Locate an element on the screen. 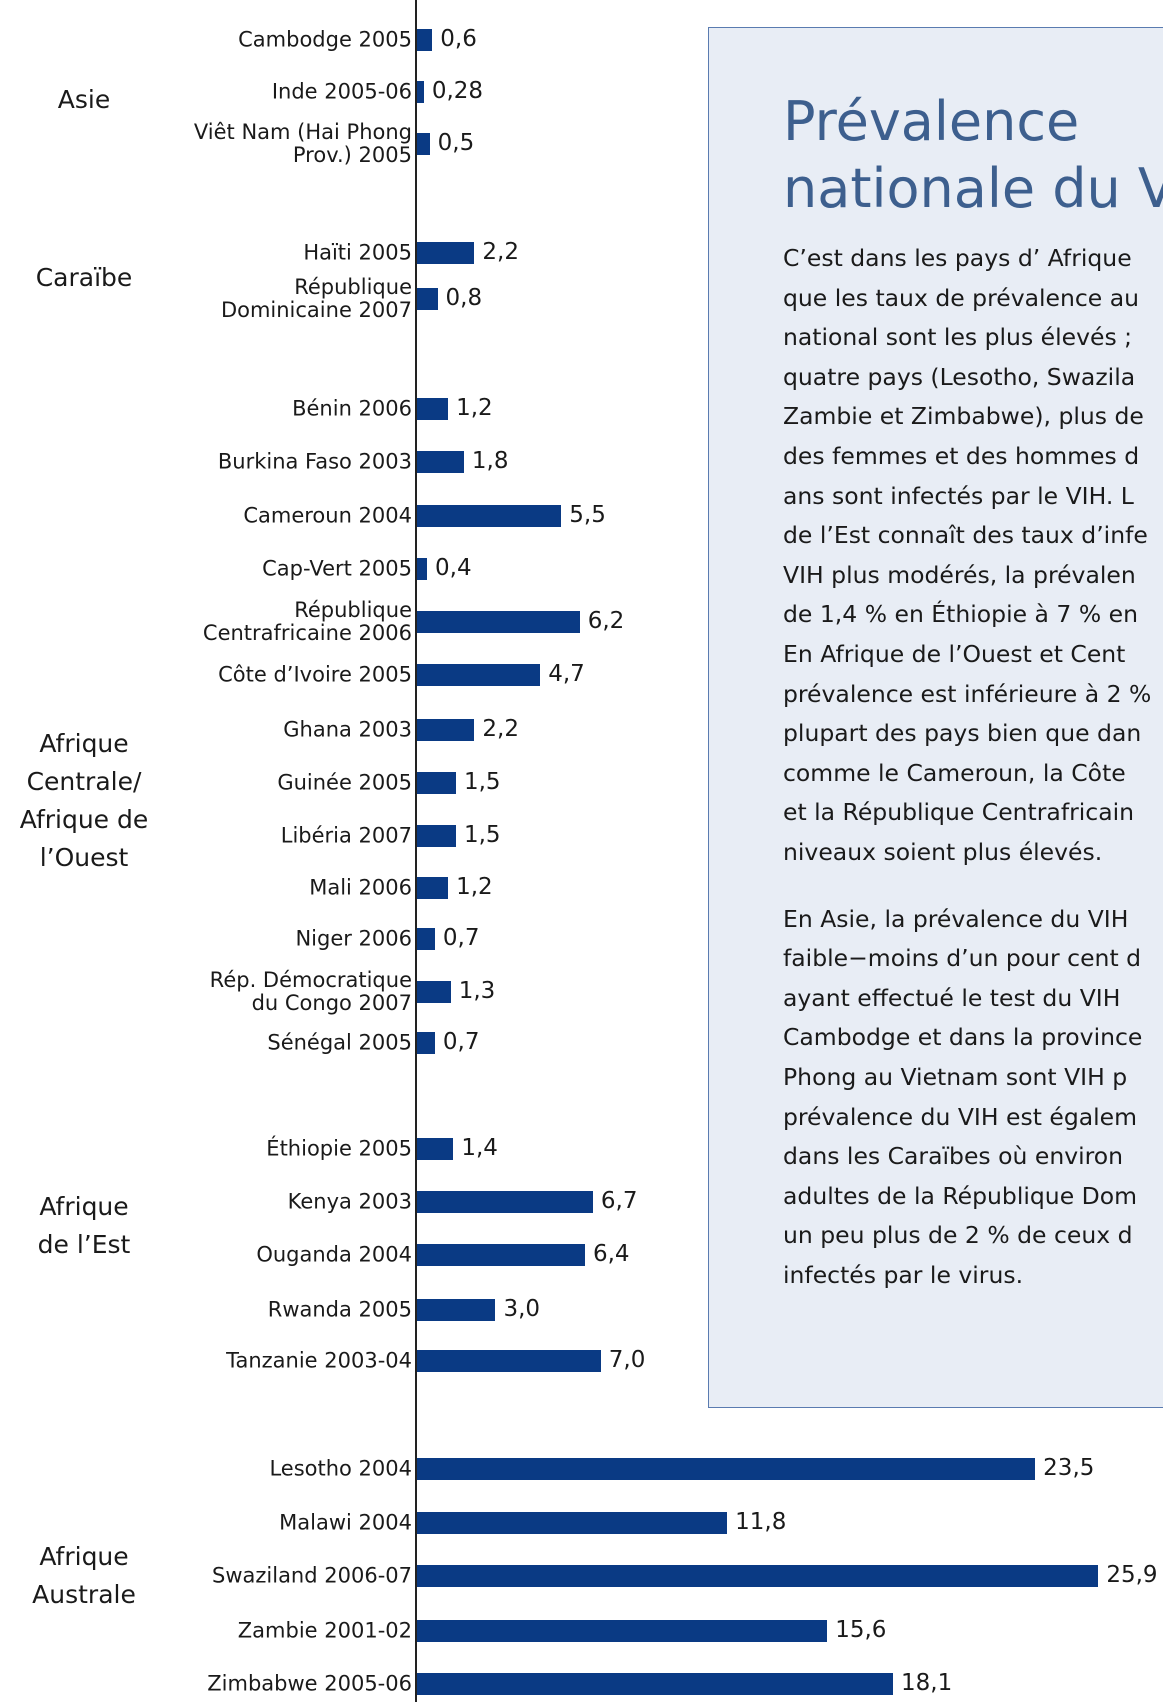  value-label: 4,7 is located at coordinates (566, 674).